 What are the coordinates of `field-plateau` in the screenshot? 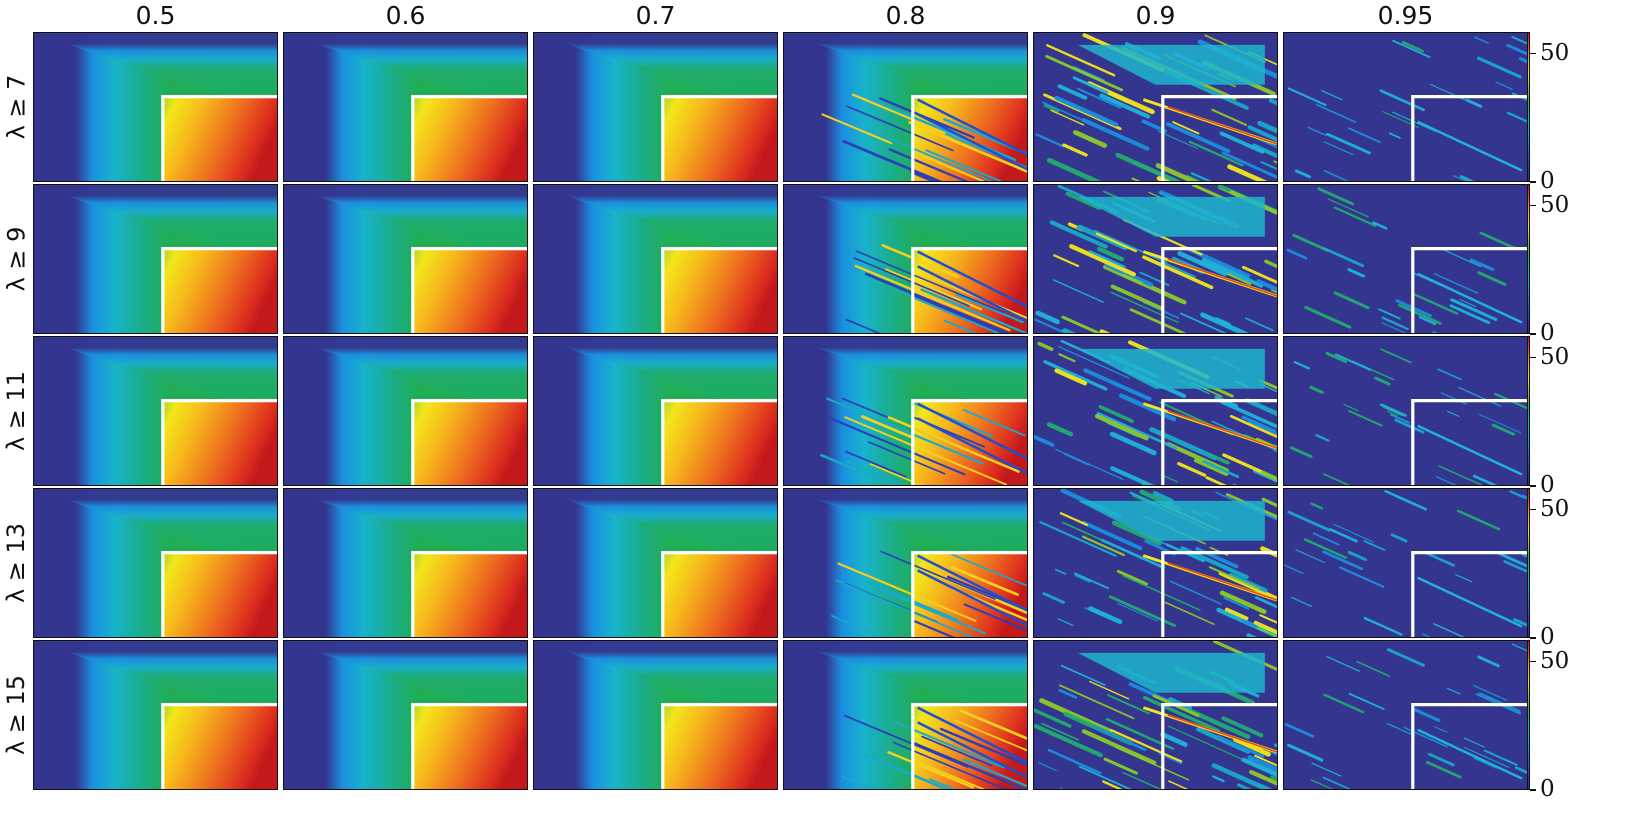 It's located at (1171, 216).